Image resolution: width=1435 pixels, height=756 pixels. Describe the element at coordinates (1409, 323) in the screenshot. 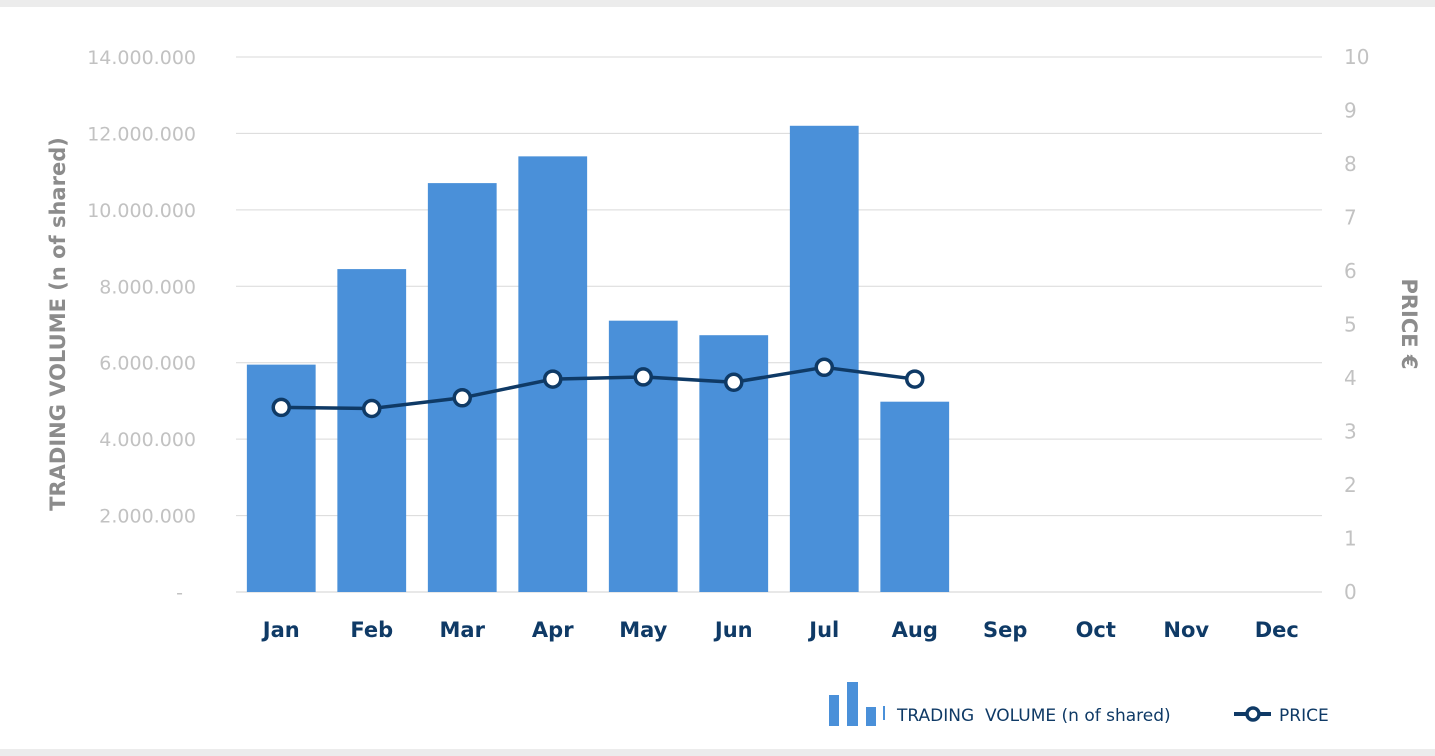

I see `right-axis-title: PRICE €` at that location.